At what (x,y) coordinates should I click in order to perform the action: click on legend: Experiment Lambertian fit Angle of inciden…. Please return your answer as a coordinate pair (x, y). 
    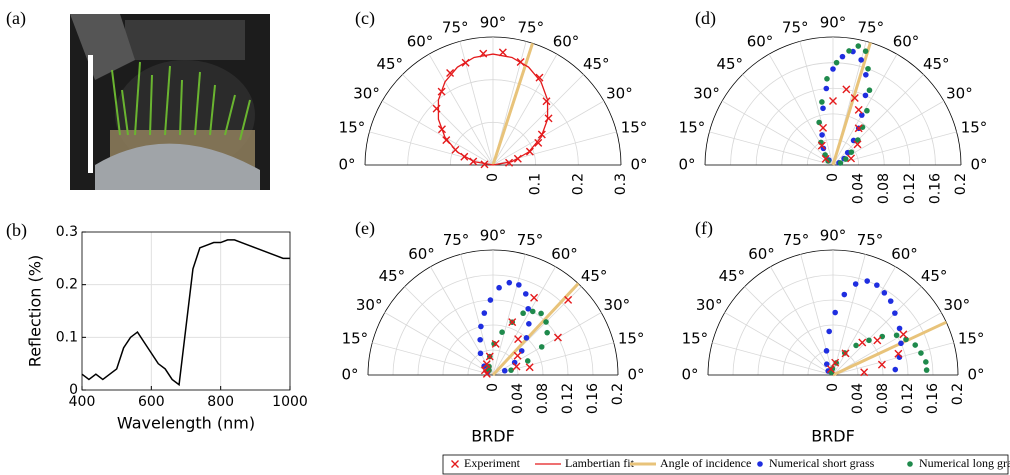
    Looking at the image, I should click on (726, 464).